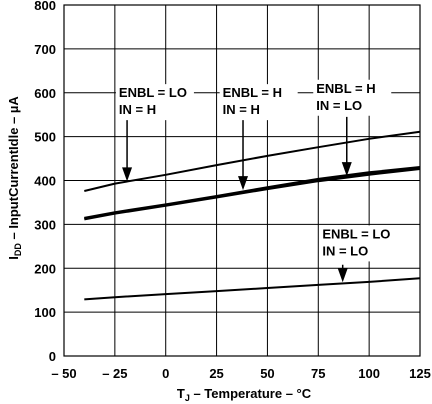  What do you see at coordinates (45, 312) in the screenshot?
I see `y-tick-label: 100` at bounding box center [45, 312].